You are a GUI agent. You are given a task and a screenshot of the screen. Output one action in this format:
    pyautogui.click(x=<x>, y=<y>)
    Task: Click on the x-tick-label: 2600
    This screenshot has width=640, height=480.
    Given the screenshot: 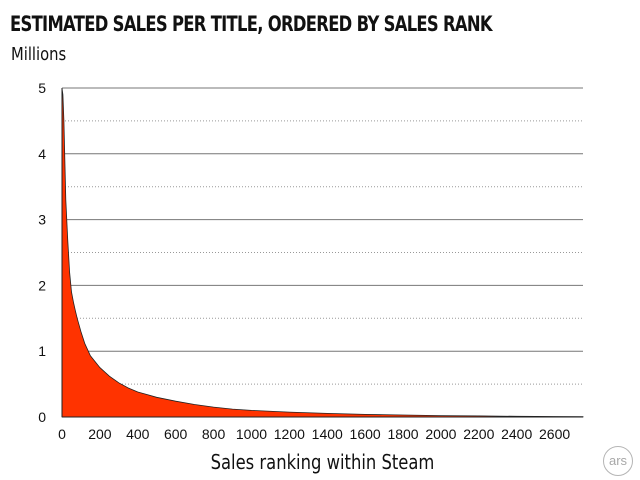 What is the action you would take?
    pyautogui.click(x=554, y=434)
    